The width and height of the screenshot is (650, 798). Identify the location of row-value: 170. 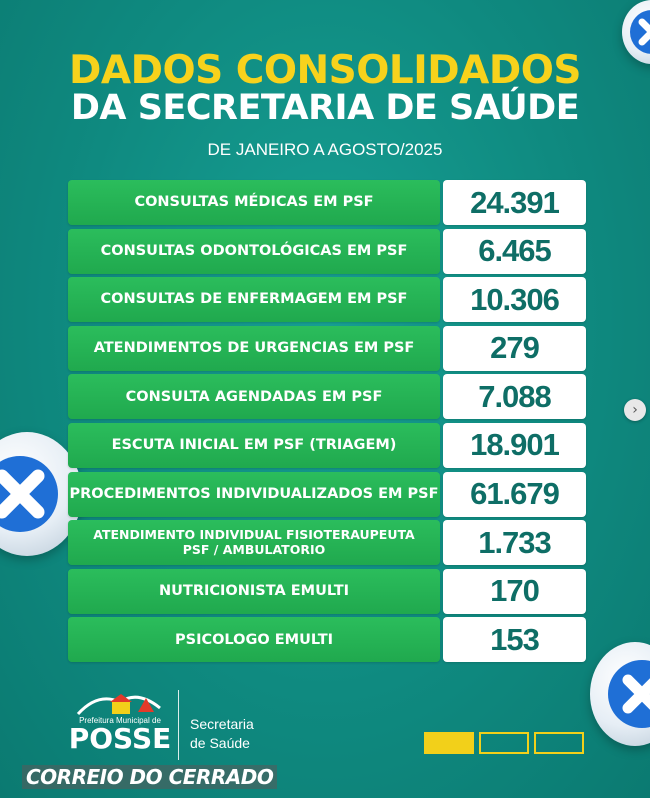
(514, 591).